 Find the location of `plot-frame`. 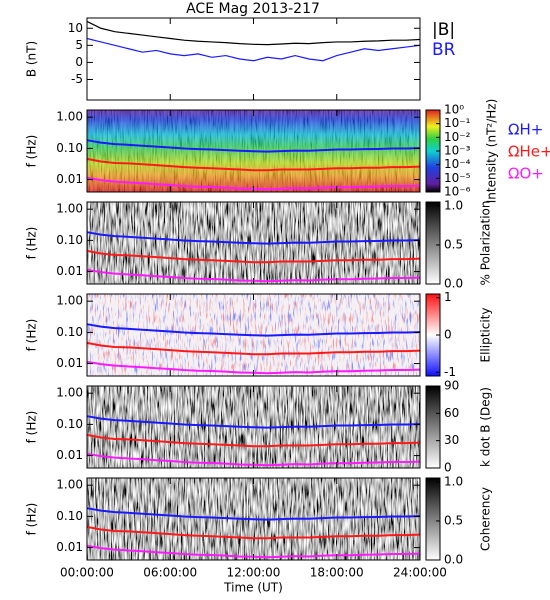

plot-frame is located at coordinates (253, 59).